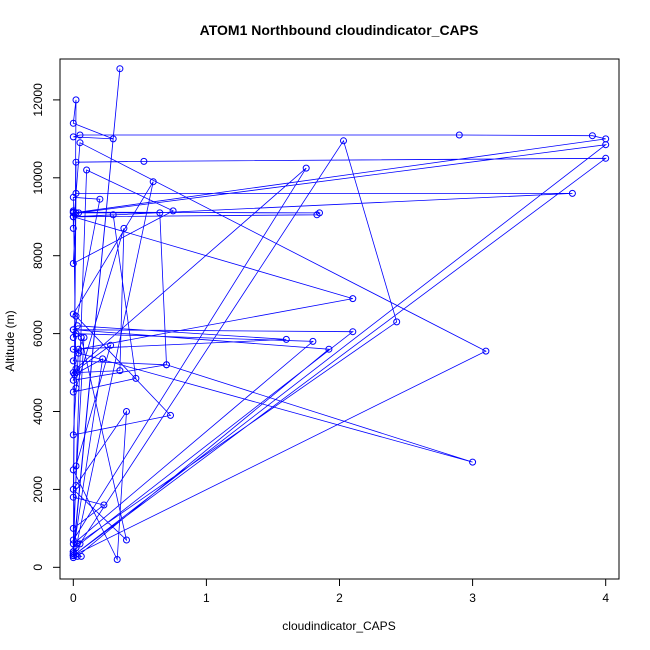 The width and height of the screenshot is (650, 650). Describe the element at coordinates (338, 626) in the screenshot. I see `x-axis-label: cloudindicator_CAPS` at that location.